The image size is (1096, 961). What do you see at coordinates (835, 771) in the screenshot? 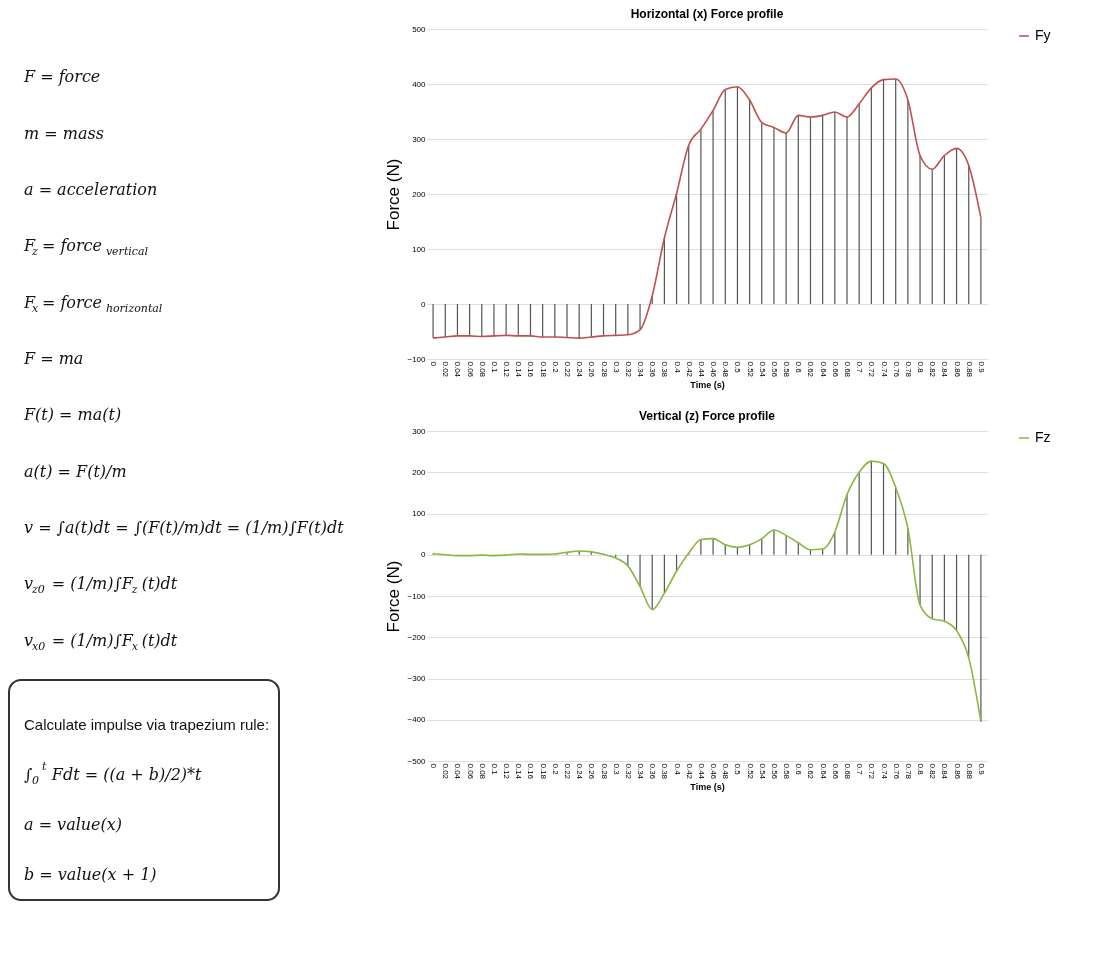
I see `x-tick-label: 0.66` at bounding box center [835, 771].